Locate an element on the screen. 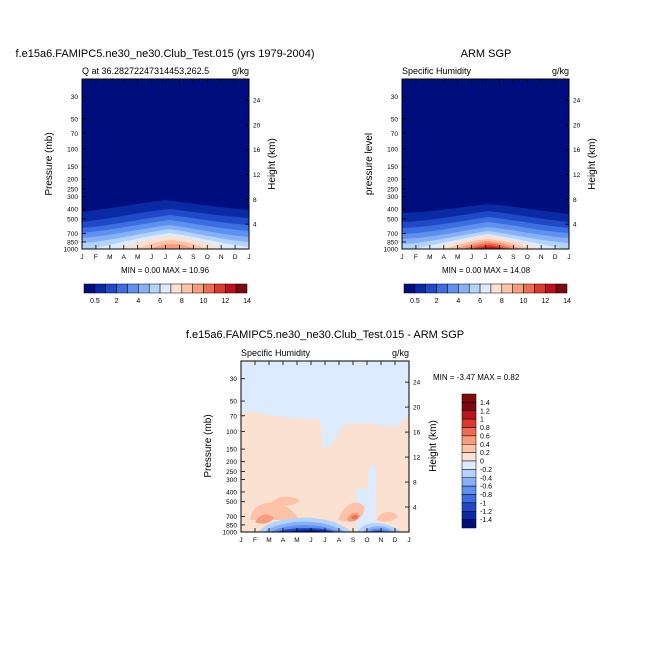 The height and width of the screenshot is (654, 654). colorbar-label: 14 is located at coordinates (567, 301).